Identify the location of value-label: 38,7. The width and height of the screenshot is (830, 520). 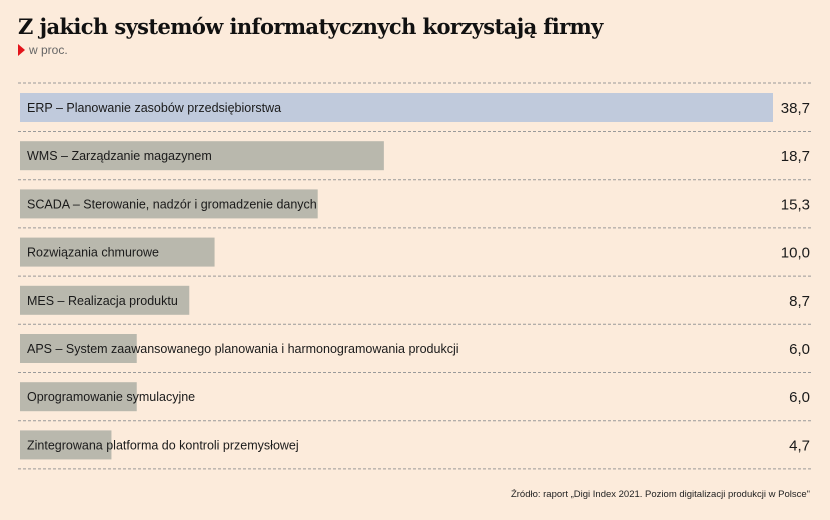
(795, 108).